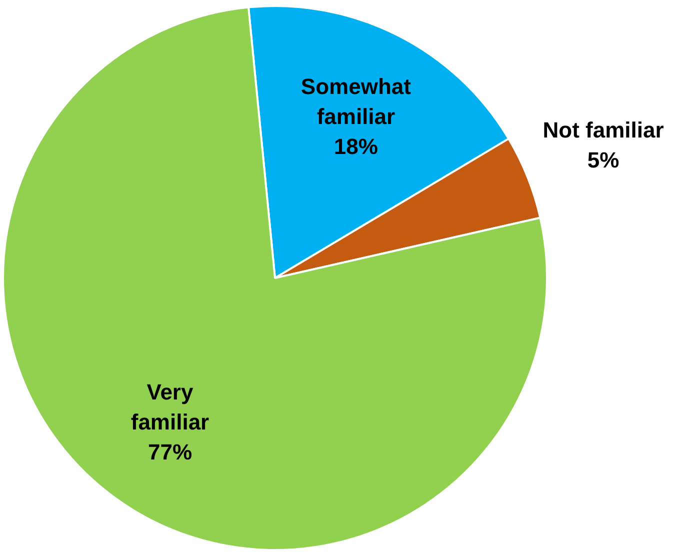 The width and height of the screenshot is (698, 555). Describe the element at coordinates (603, 160) in the screenshot. I see `data-label: 5%` at that location.